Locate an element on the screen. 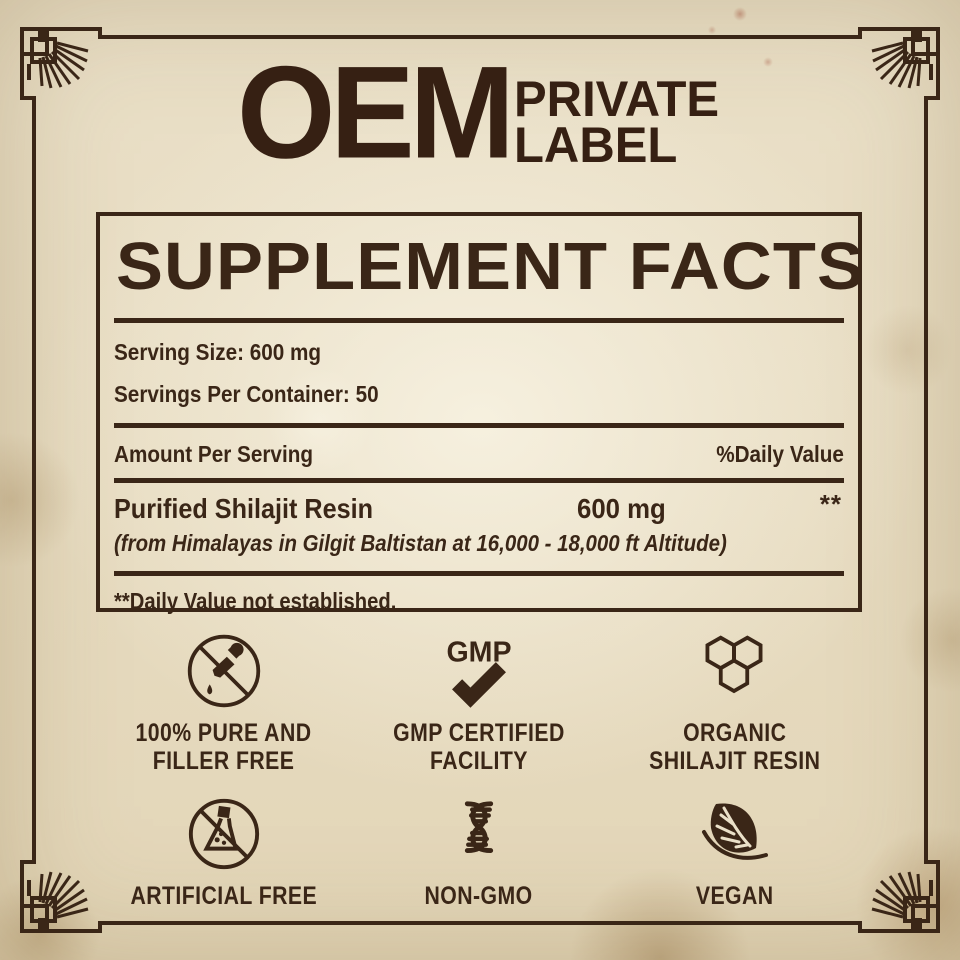 The width and height of the screenshot is (960, 960). brand-name: OEM is located at coordinates (375, 113).